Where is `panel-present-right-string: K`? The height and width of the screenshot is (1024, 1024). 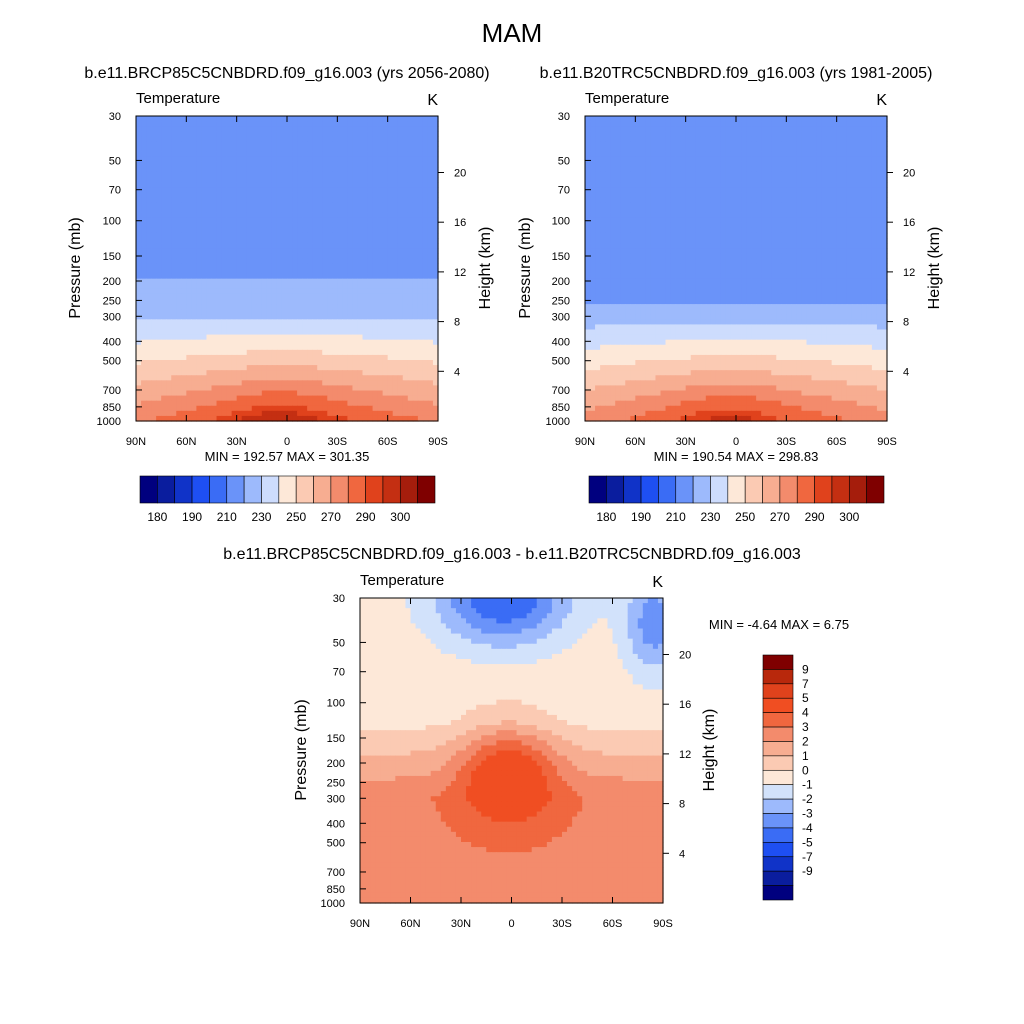 panel-present-right-string: K is located at coordinates (881, 100).